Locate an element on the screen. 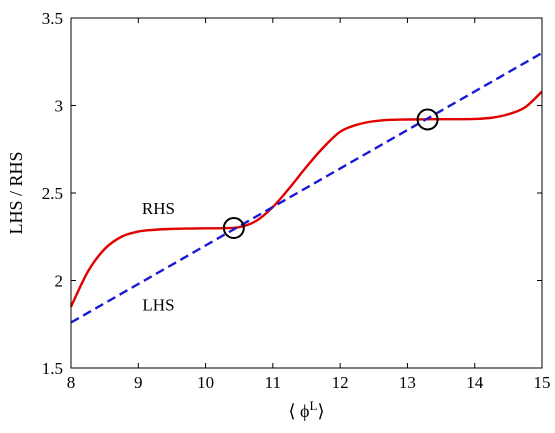 The width and height of the screenshot is (555, 433). x-tick-label: 9 is located at coordinates (138, 382).